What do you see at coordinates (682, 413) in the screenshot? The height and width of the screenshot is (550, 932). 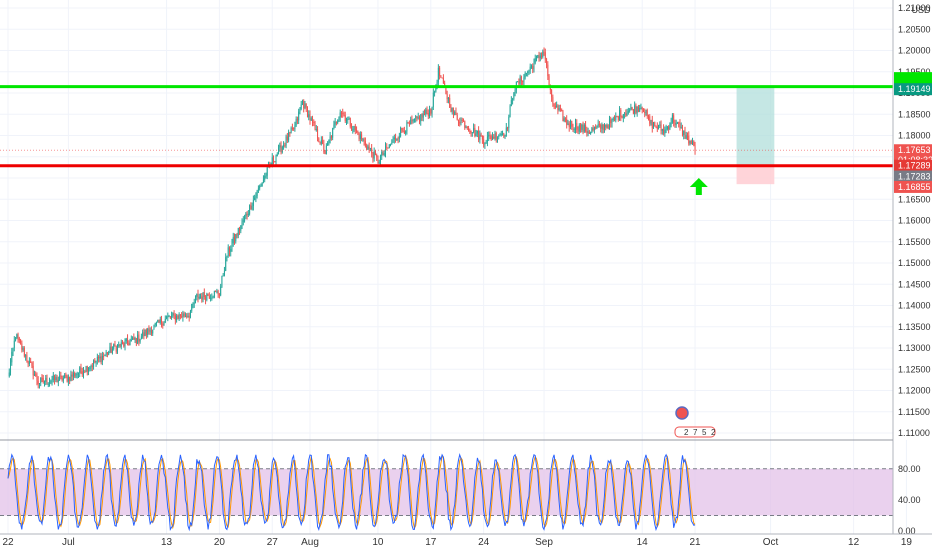 I see `event-marker-icon` at bounding box center [682, 413].